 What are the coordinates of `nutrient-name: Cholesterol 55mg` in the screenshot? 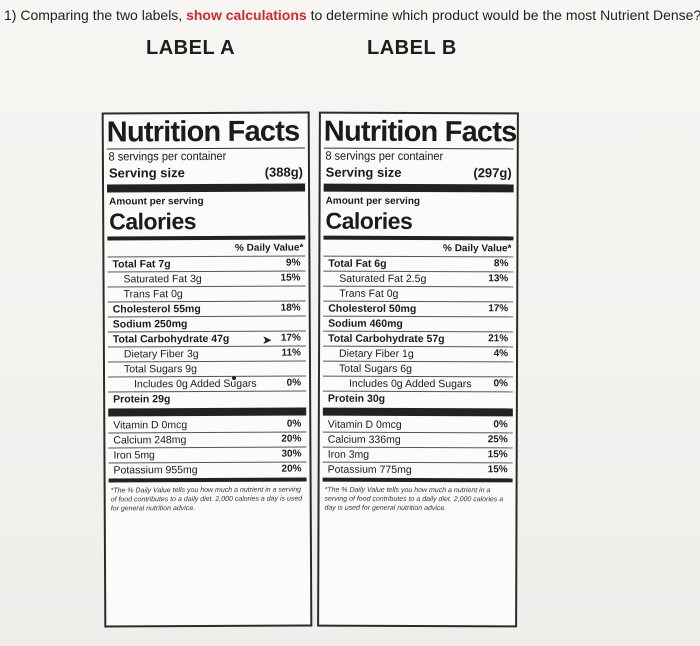 It's located at (156, 309).